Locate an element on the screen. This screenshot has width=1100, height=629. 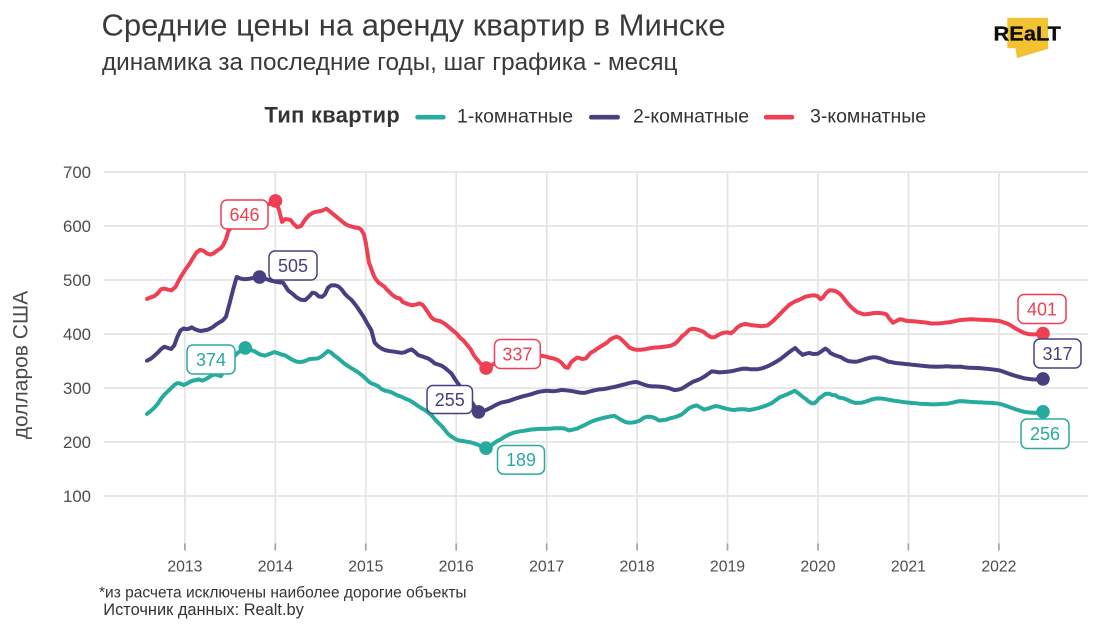
svg-text: 2013 is located at coordinates (184, 566).